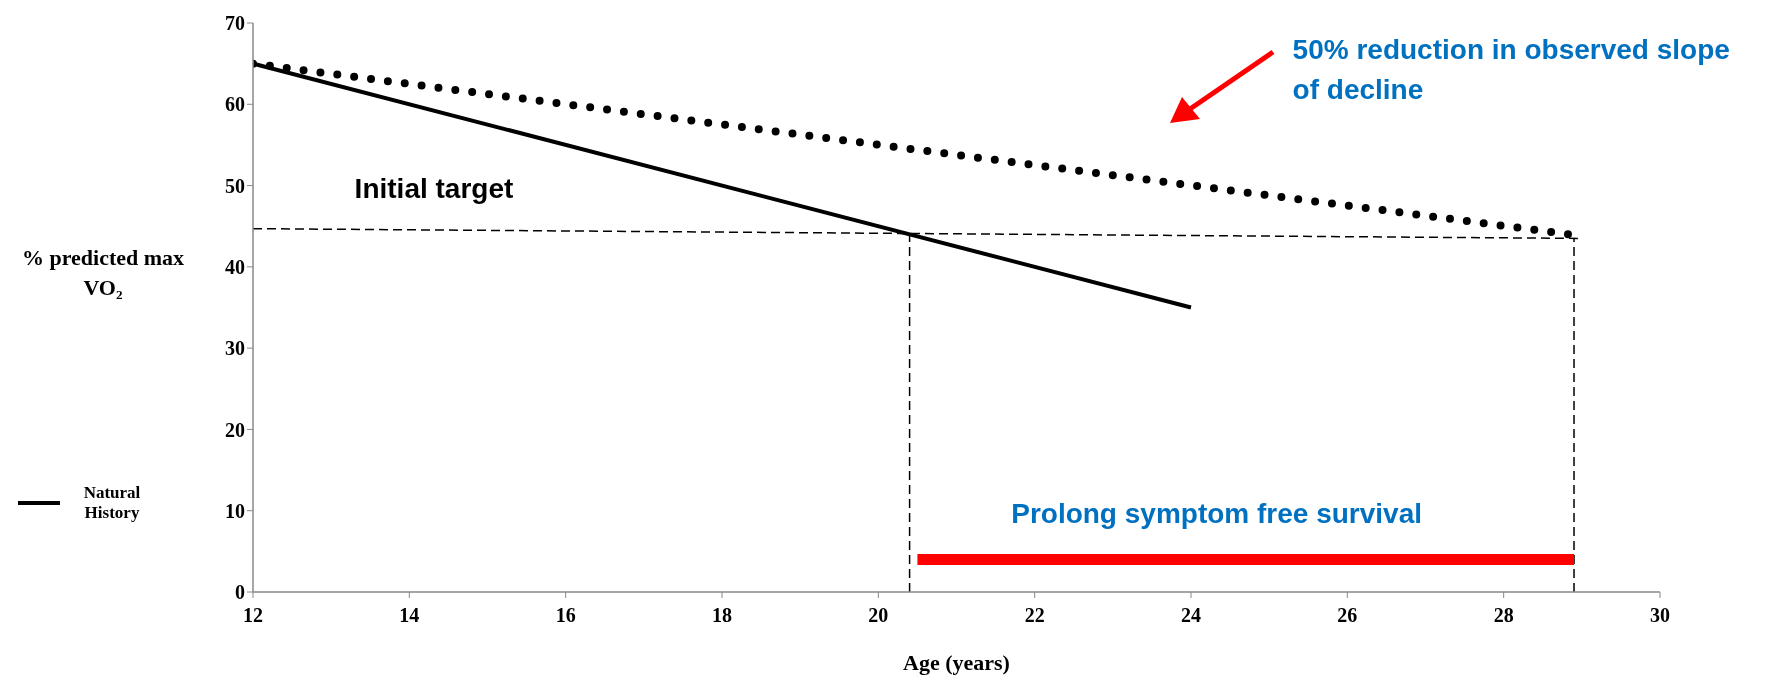 This screenshot has height=692, width=1788. Describe the element at coordinates (235, 429) in the screenshot. I see `y-tick-label: 20` at that location.